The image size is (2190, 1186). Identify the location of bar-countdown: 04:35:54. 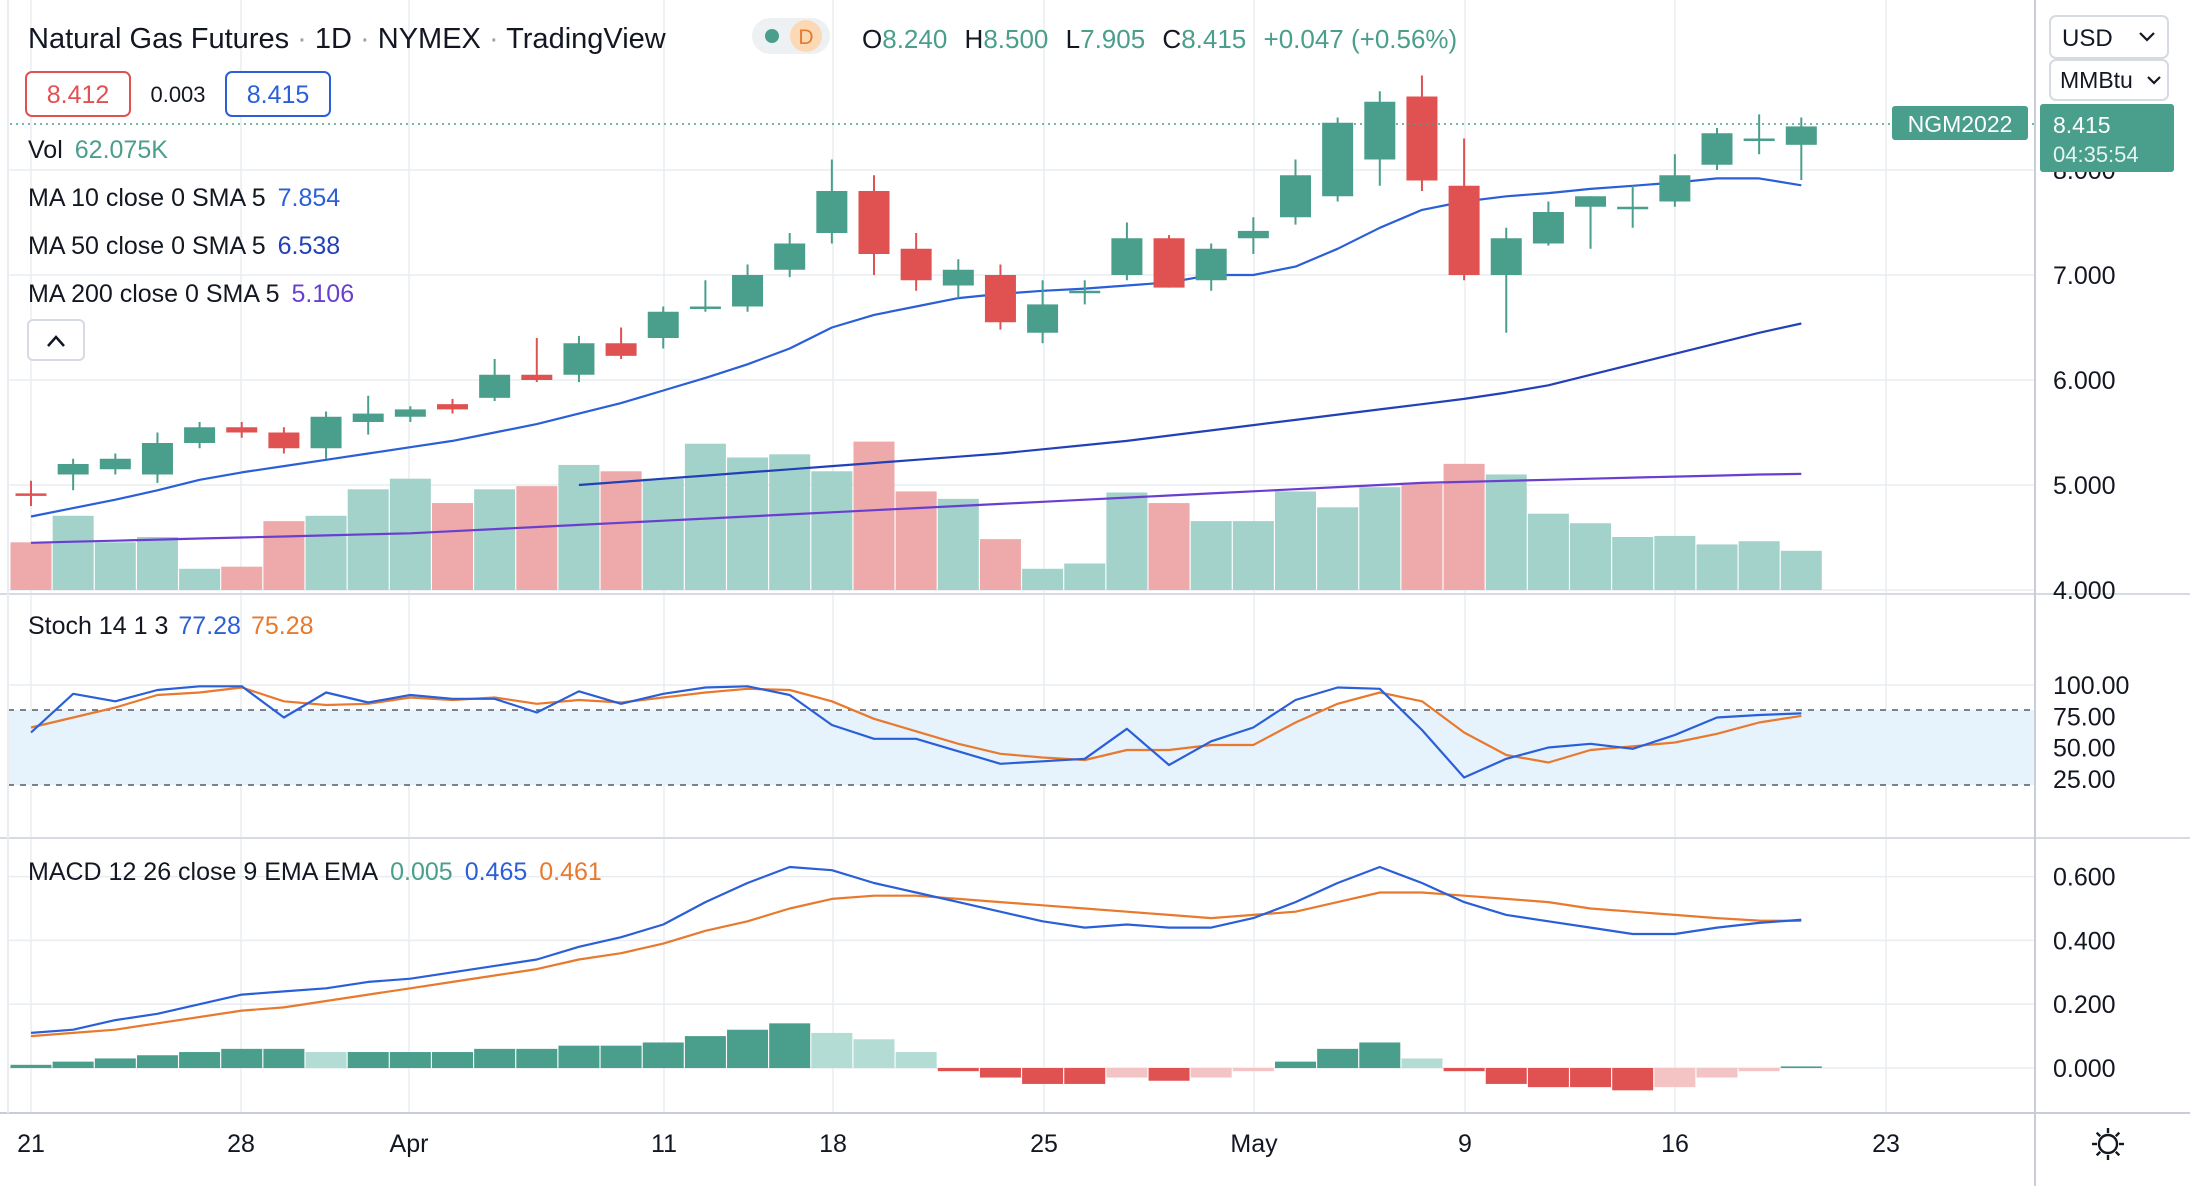
(2096, 154).